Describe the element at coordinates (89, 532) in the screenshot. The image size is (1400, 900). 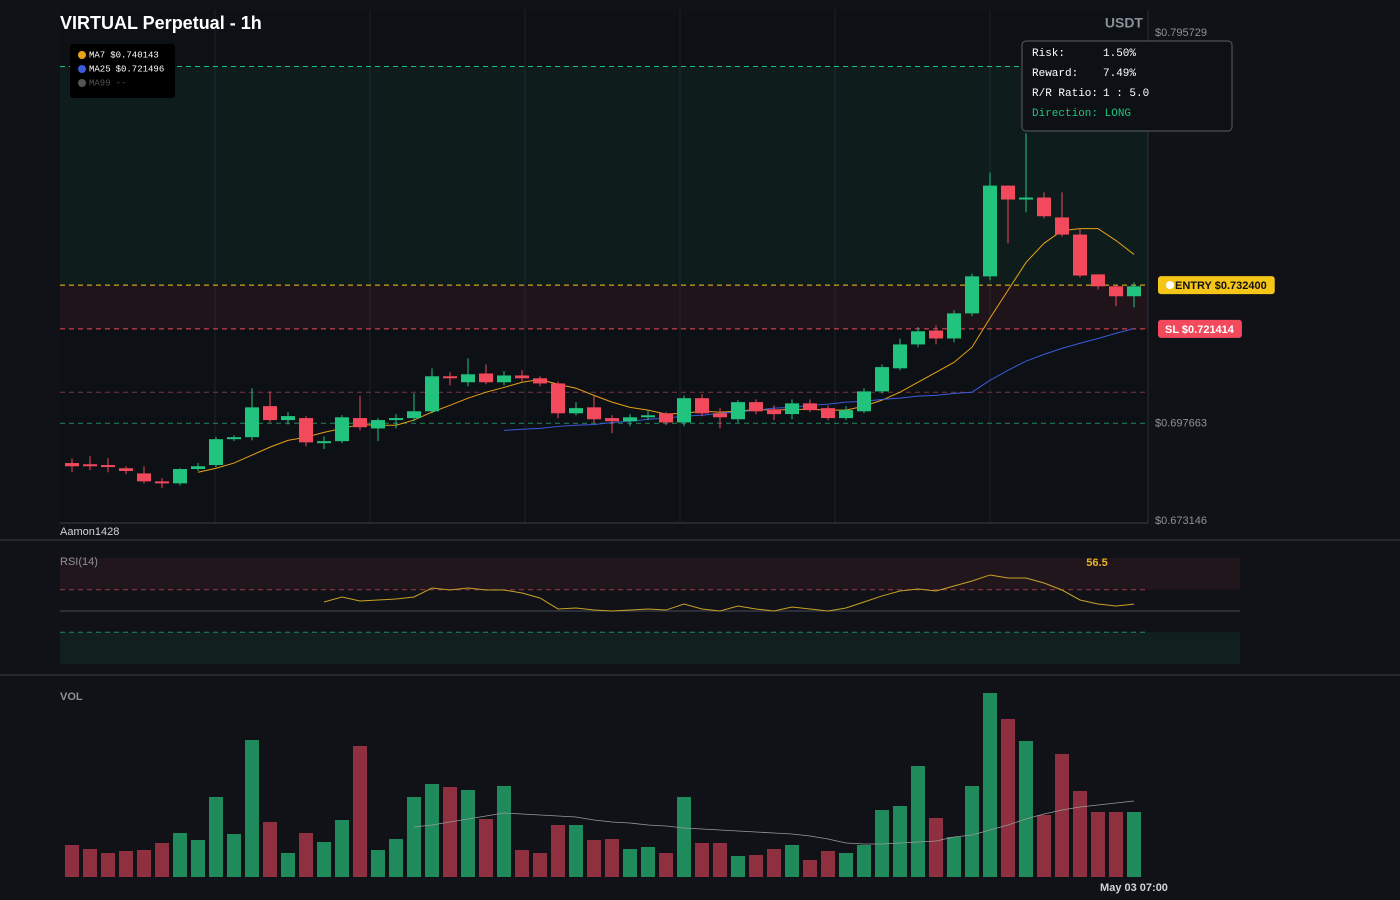
I see `watermark: Aamon1428` at that location.